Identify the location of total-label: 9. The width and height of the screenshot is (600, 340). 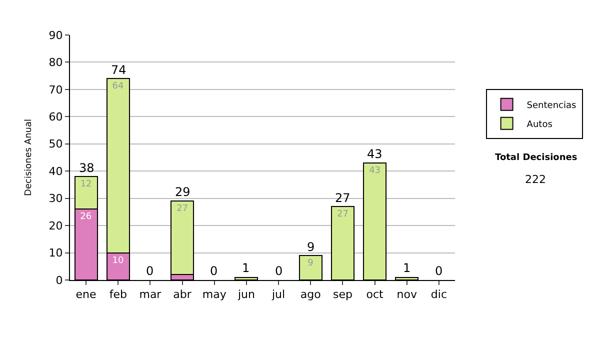
(311, 247).